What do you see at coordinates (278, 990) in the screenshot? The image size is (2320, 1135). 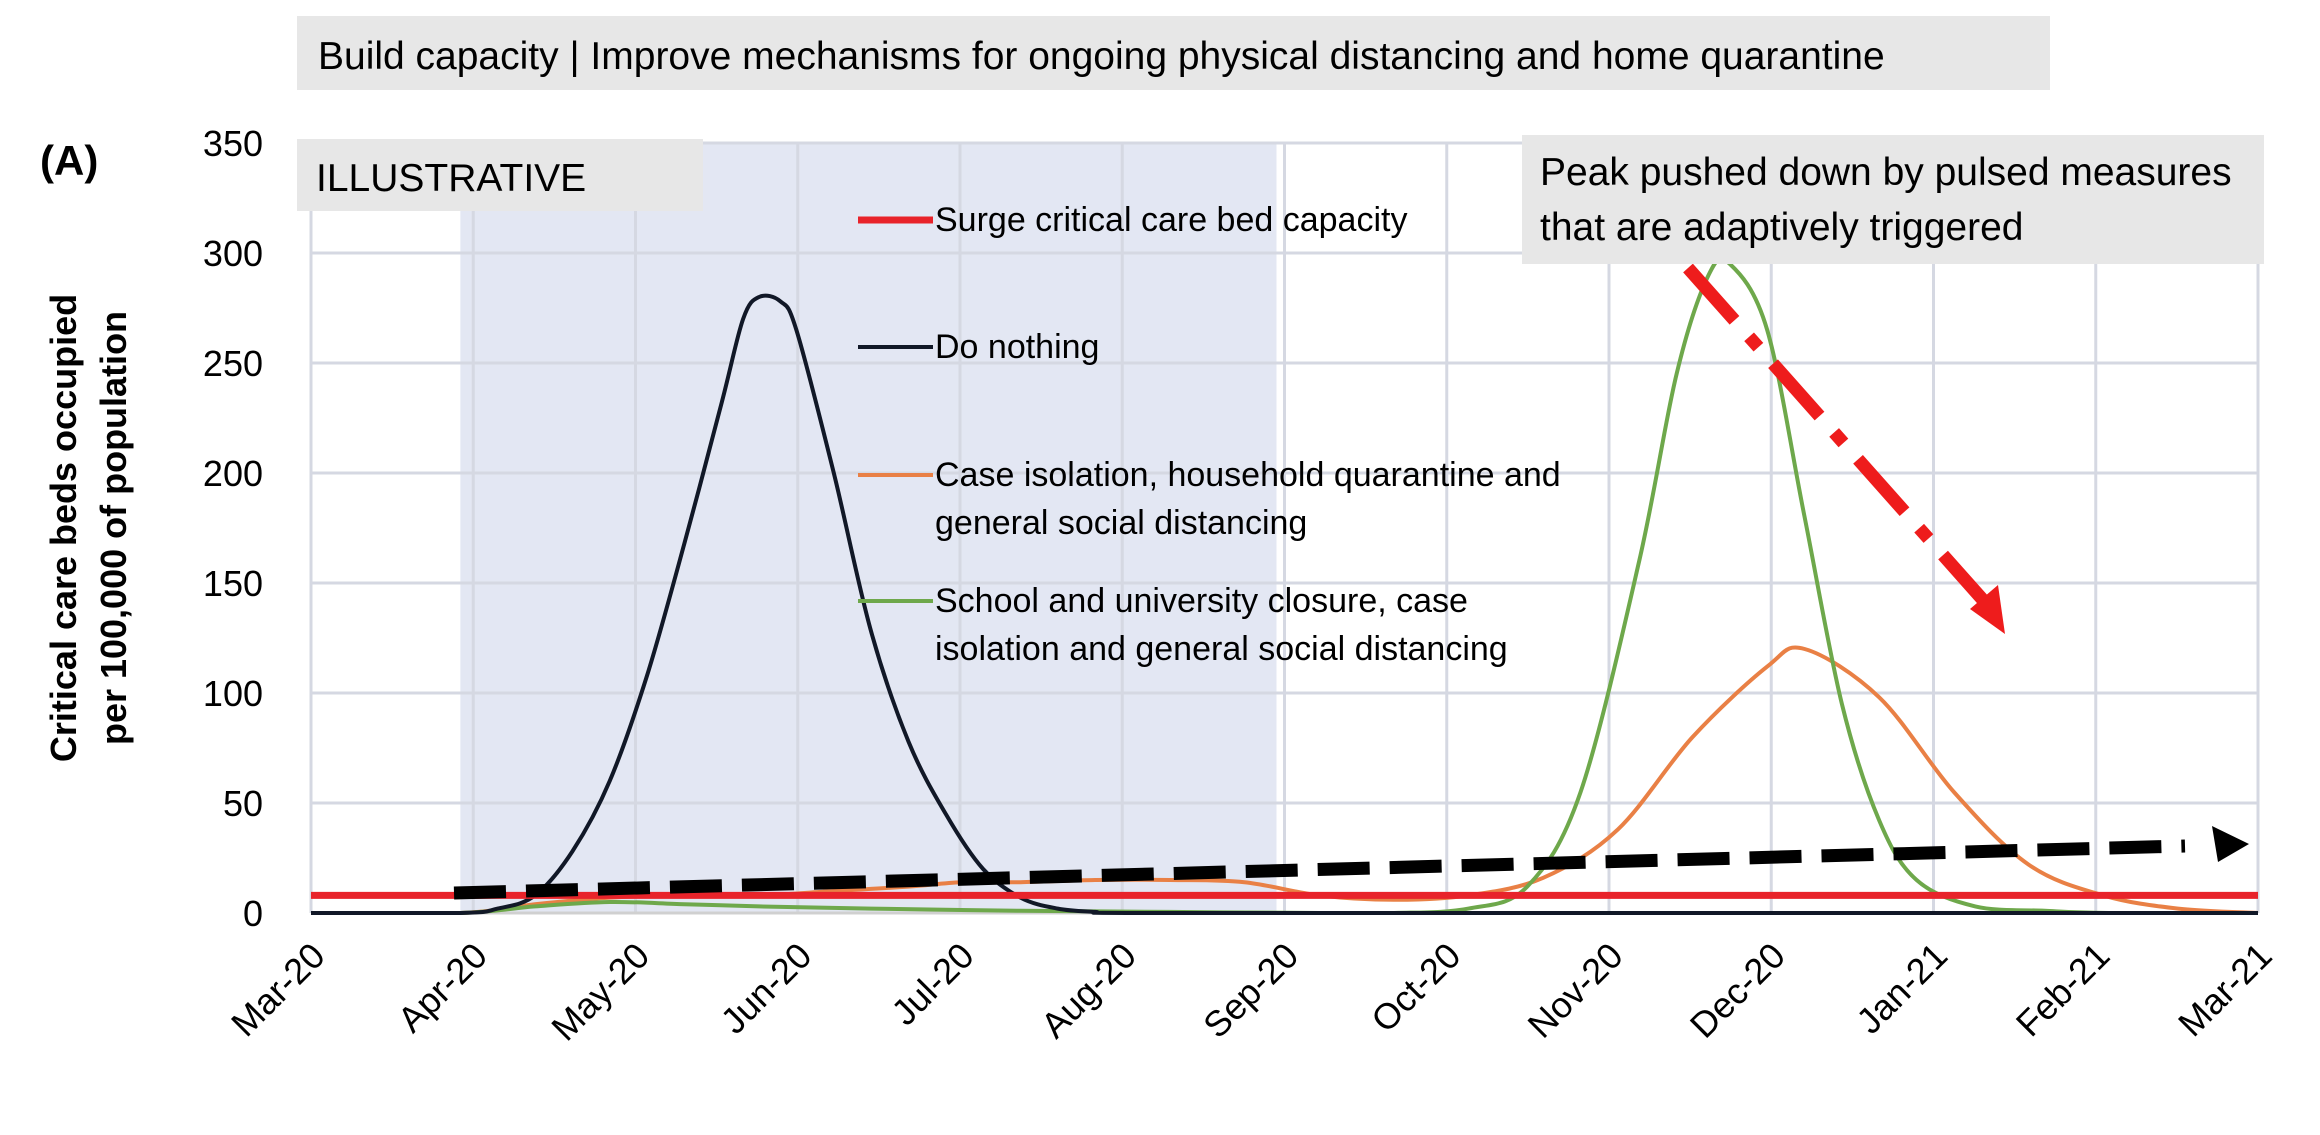 I see `x-tick-label: Mar-20` at bounding box center [278, 990].